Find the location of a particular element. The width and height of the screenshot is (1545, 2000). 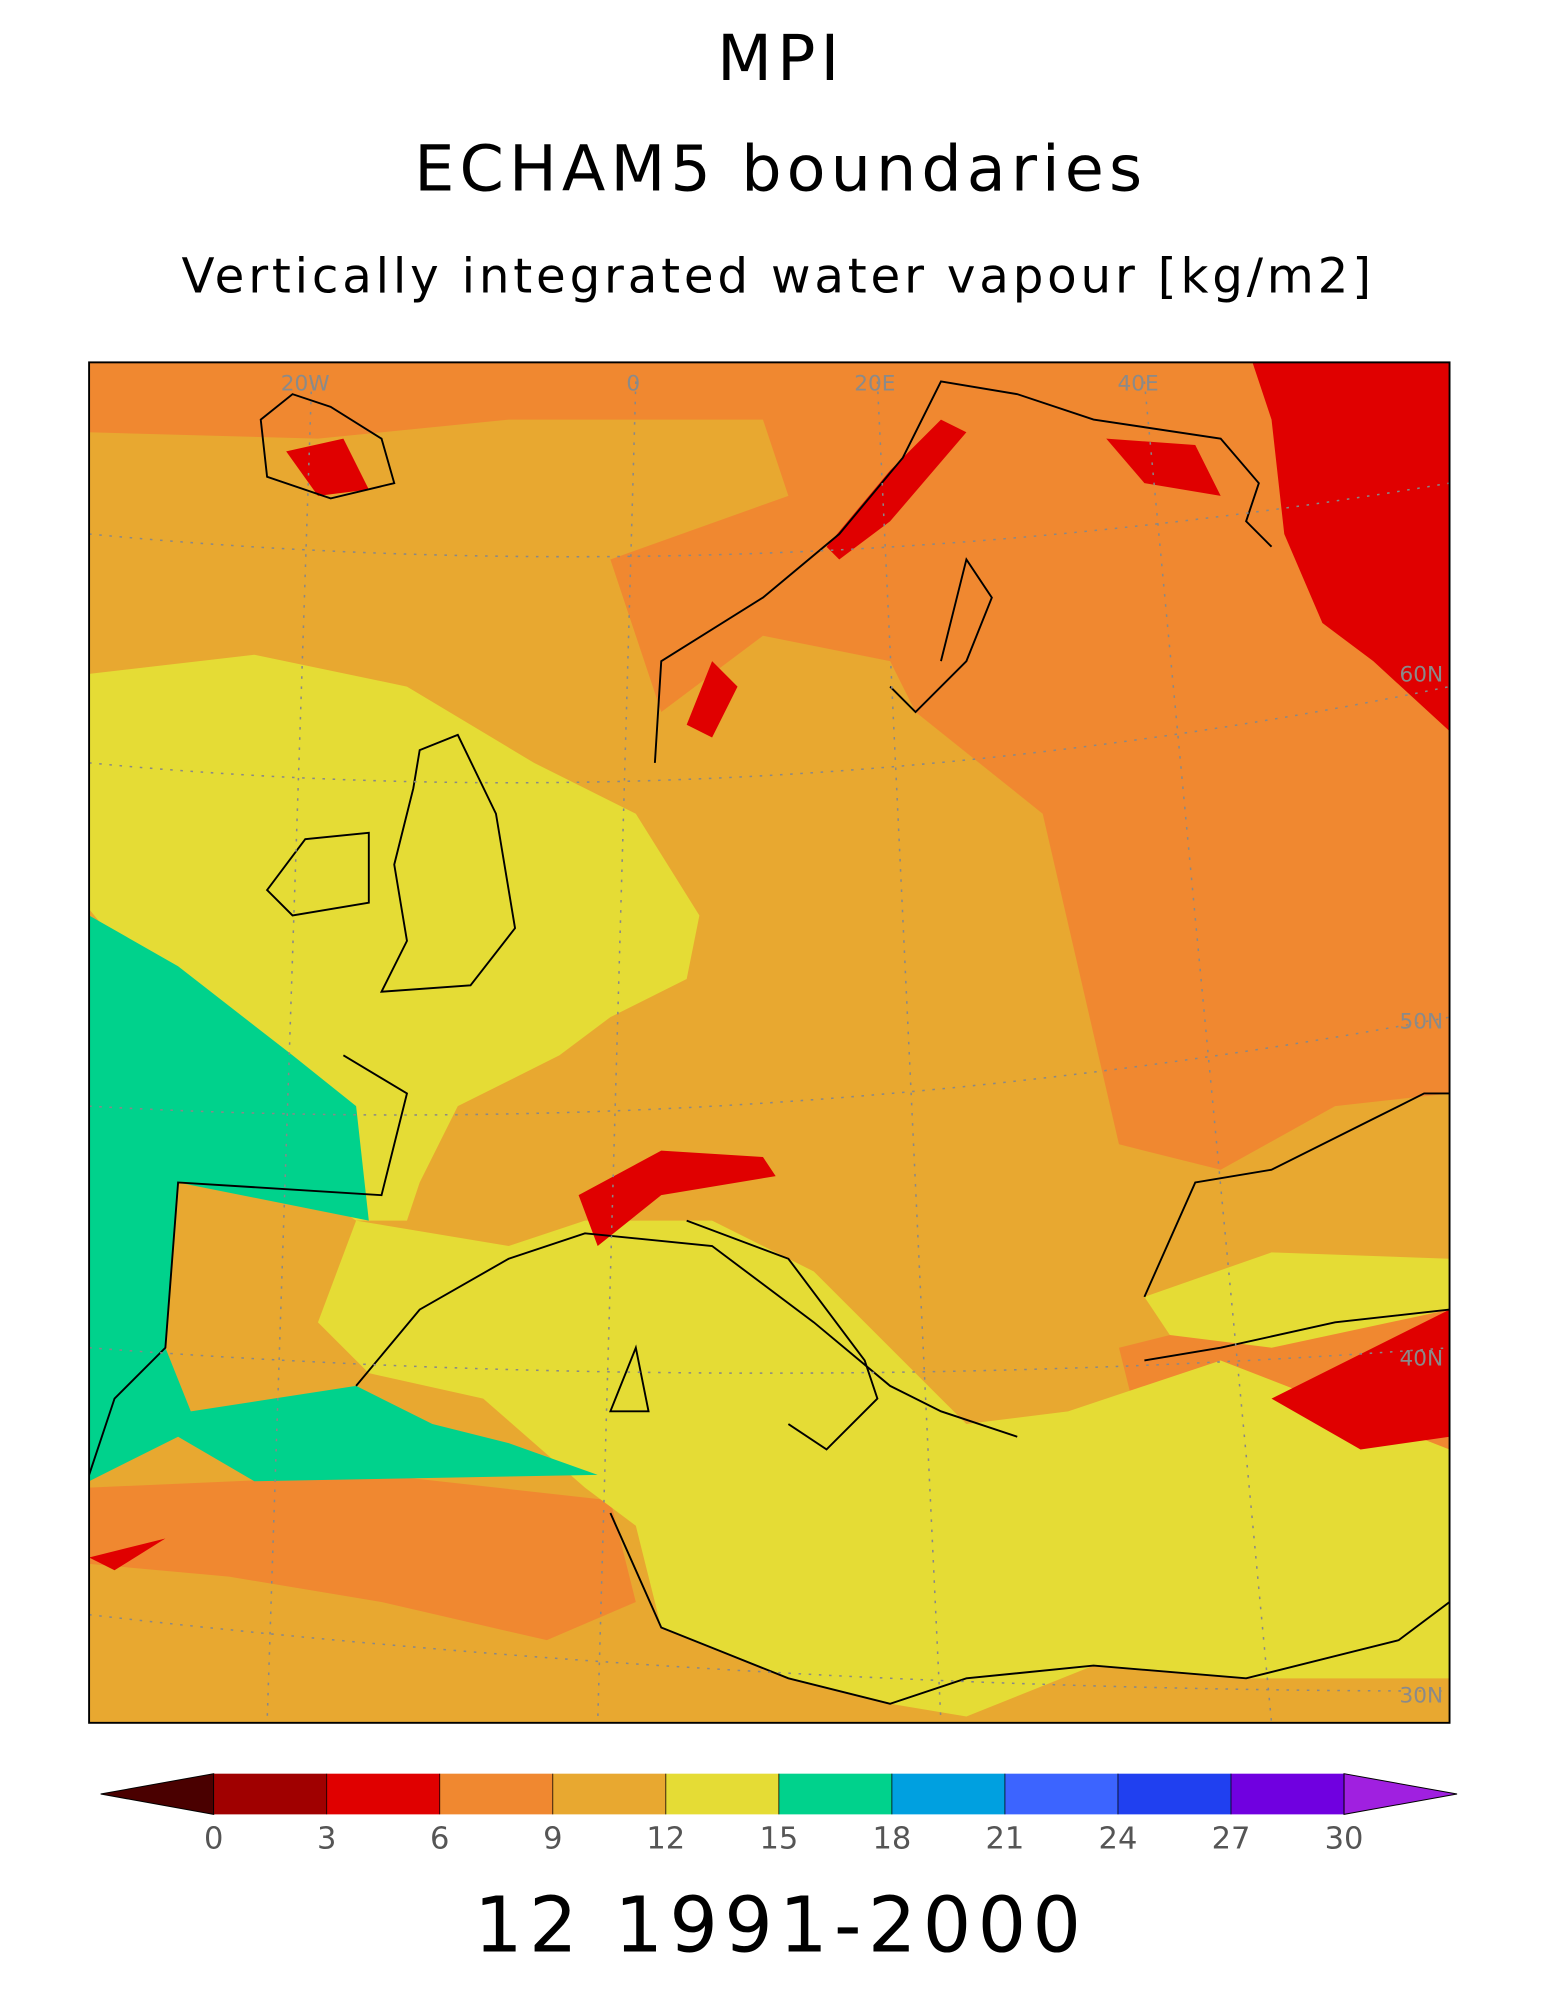

lon-label: 20E is located at coordinates (874, 383).